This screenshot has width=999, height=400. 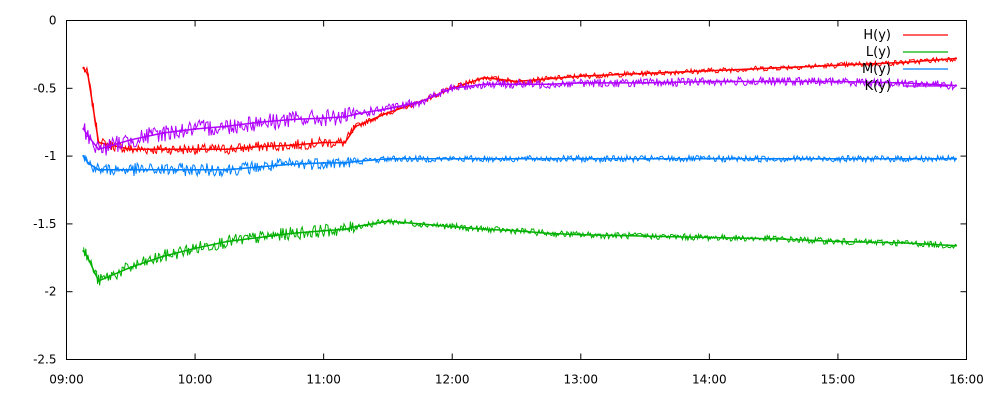 What do you see at coordinates (838, 380) in the screenshot?
I see `x-tick-label: 15:00` at bounding box center [838, 380].